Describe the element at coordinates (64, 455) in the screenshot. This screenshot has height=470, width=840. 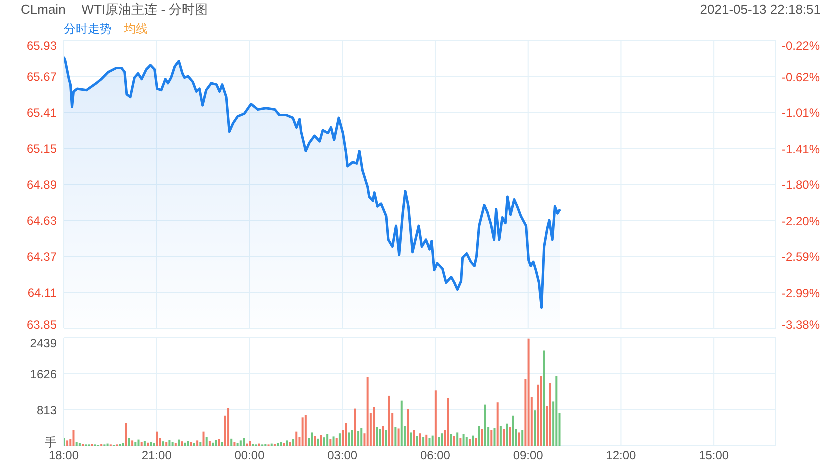
I see `x-tick-label: 18:00` at that location.